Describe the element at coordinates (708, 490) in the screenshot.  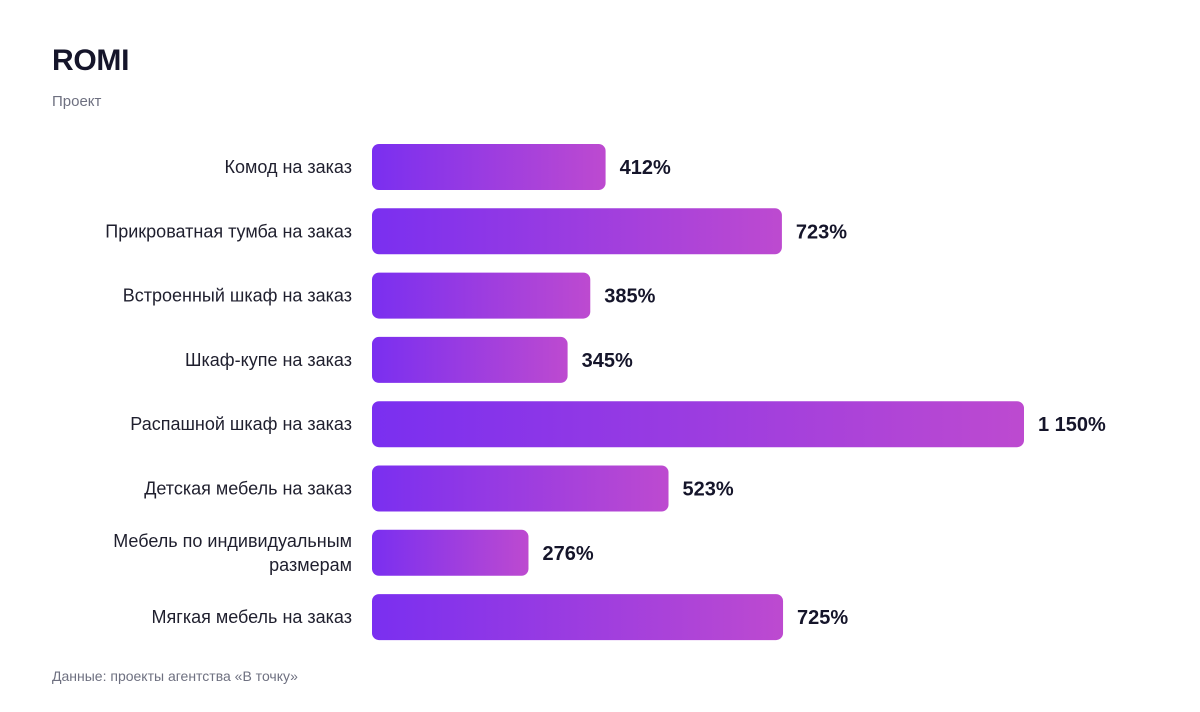
I see `value-label: 523%` at that location.